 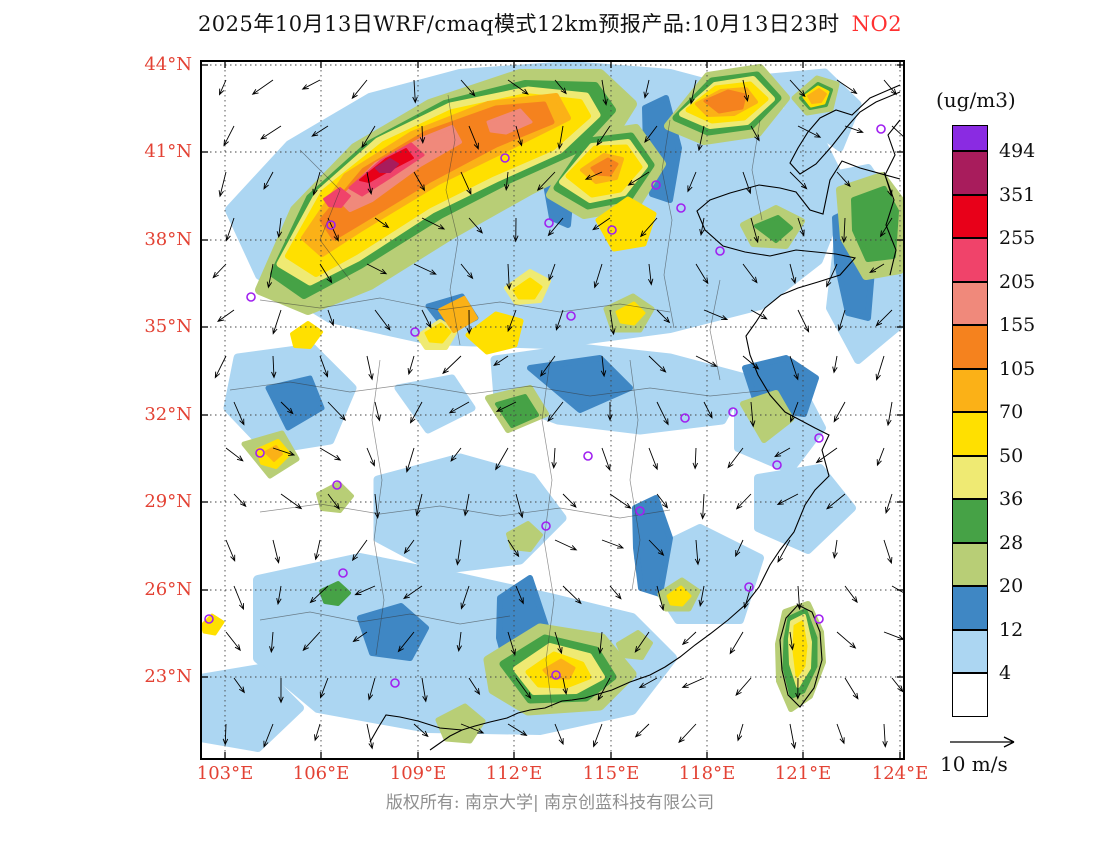 I want to click on lon-tick-label: 118°E, so click(x=707, y=773).